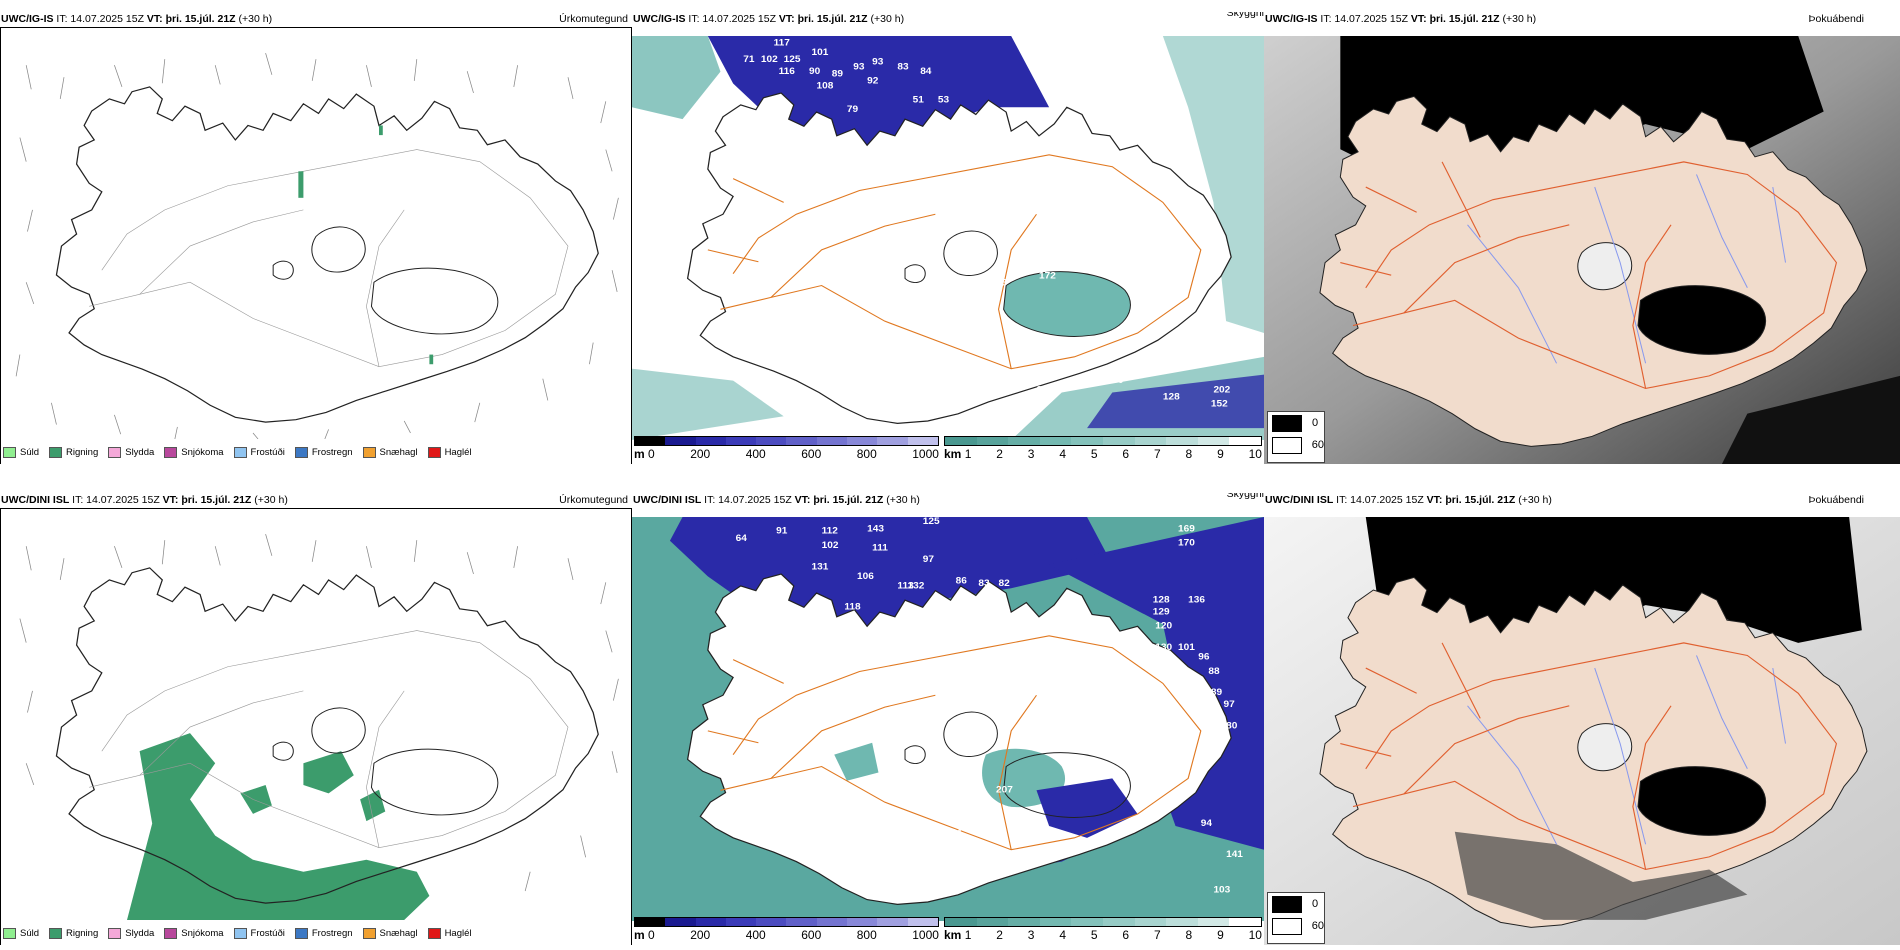  I want to click on cloud-height-label: 130, so click(1163, 647).